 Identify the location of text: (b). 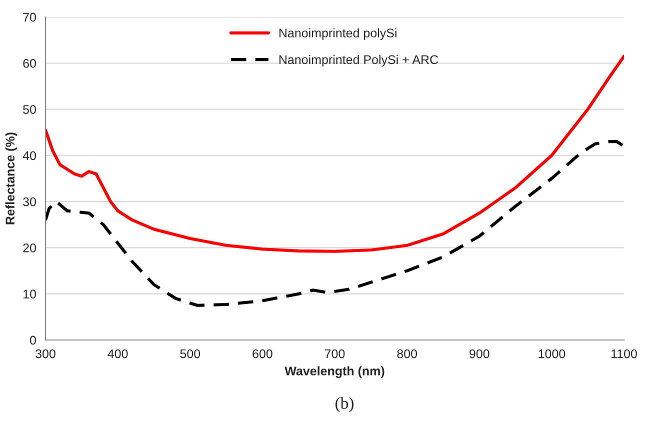
(345, 404).